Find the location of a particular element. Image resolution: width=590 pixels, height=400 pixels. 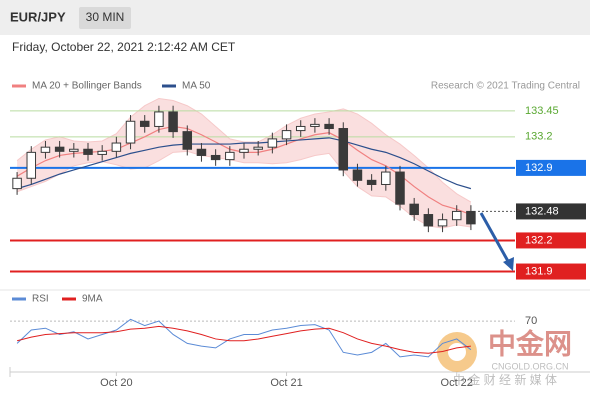

arrow-shaft is located at coordinates (495, 238).